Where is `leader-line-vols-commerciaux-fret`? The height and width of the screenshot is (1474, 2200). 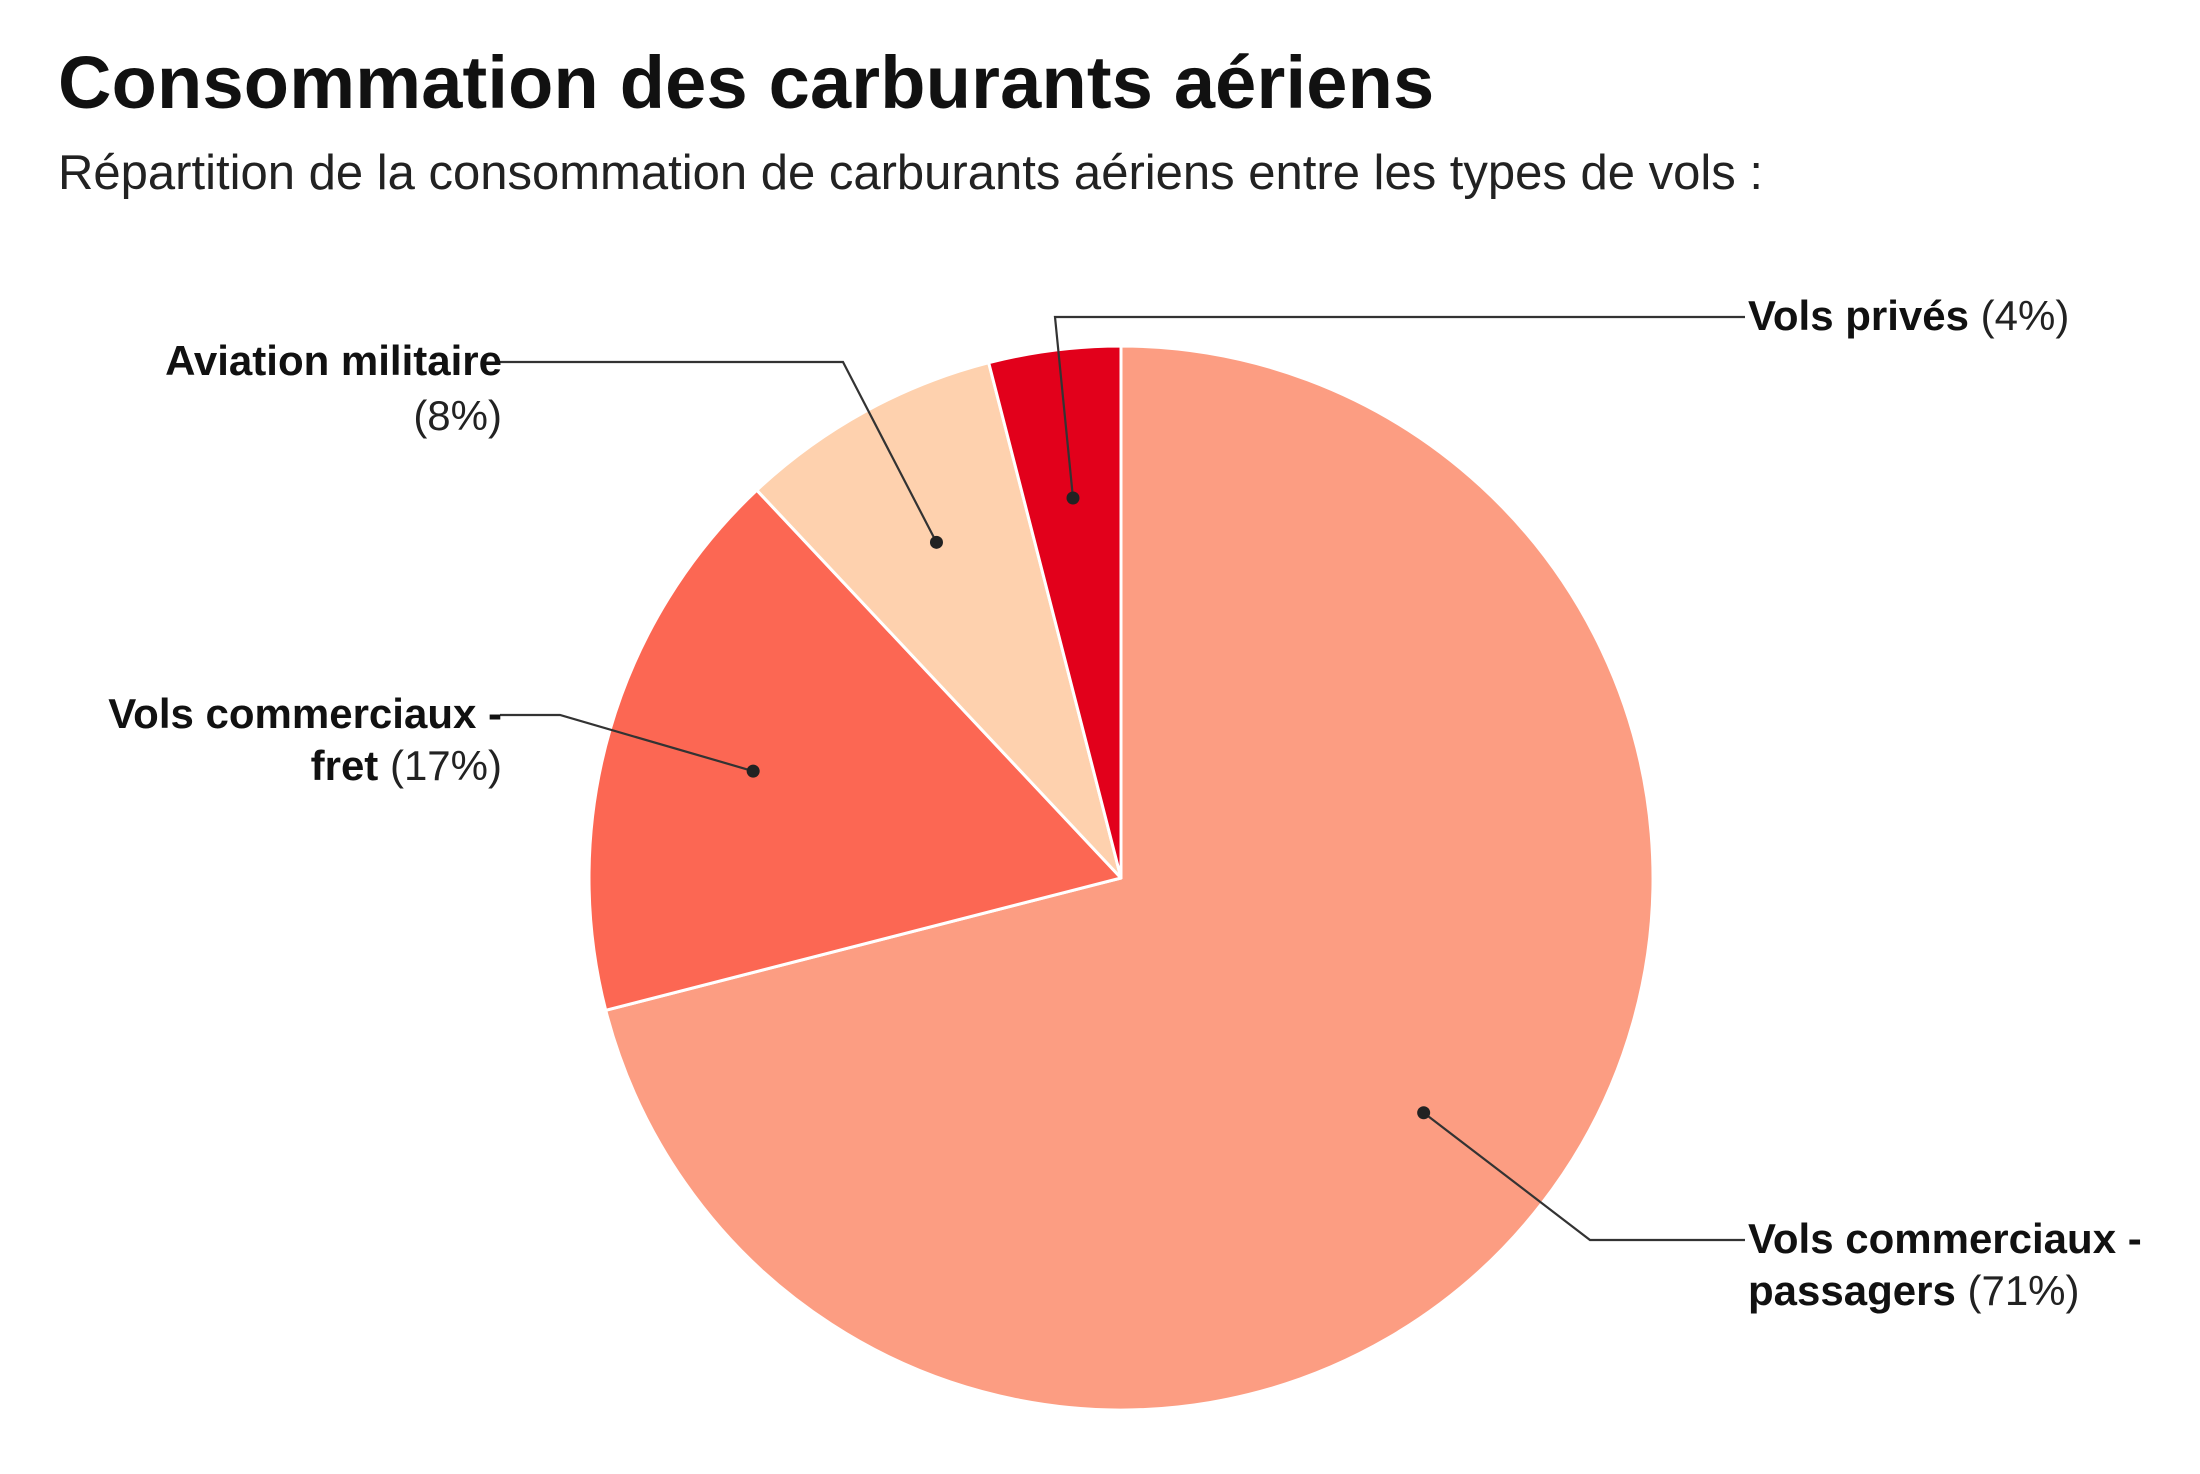 leader-line-vols-commerciaux-fret is located at coordinates (627, 743).